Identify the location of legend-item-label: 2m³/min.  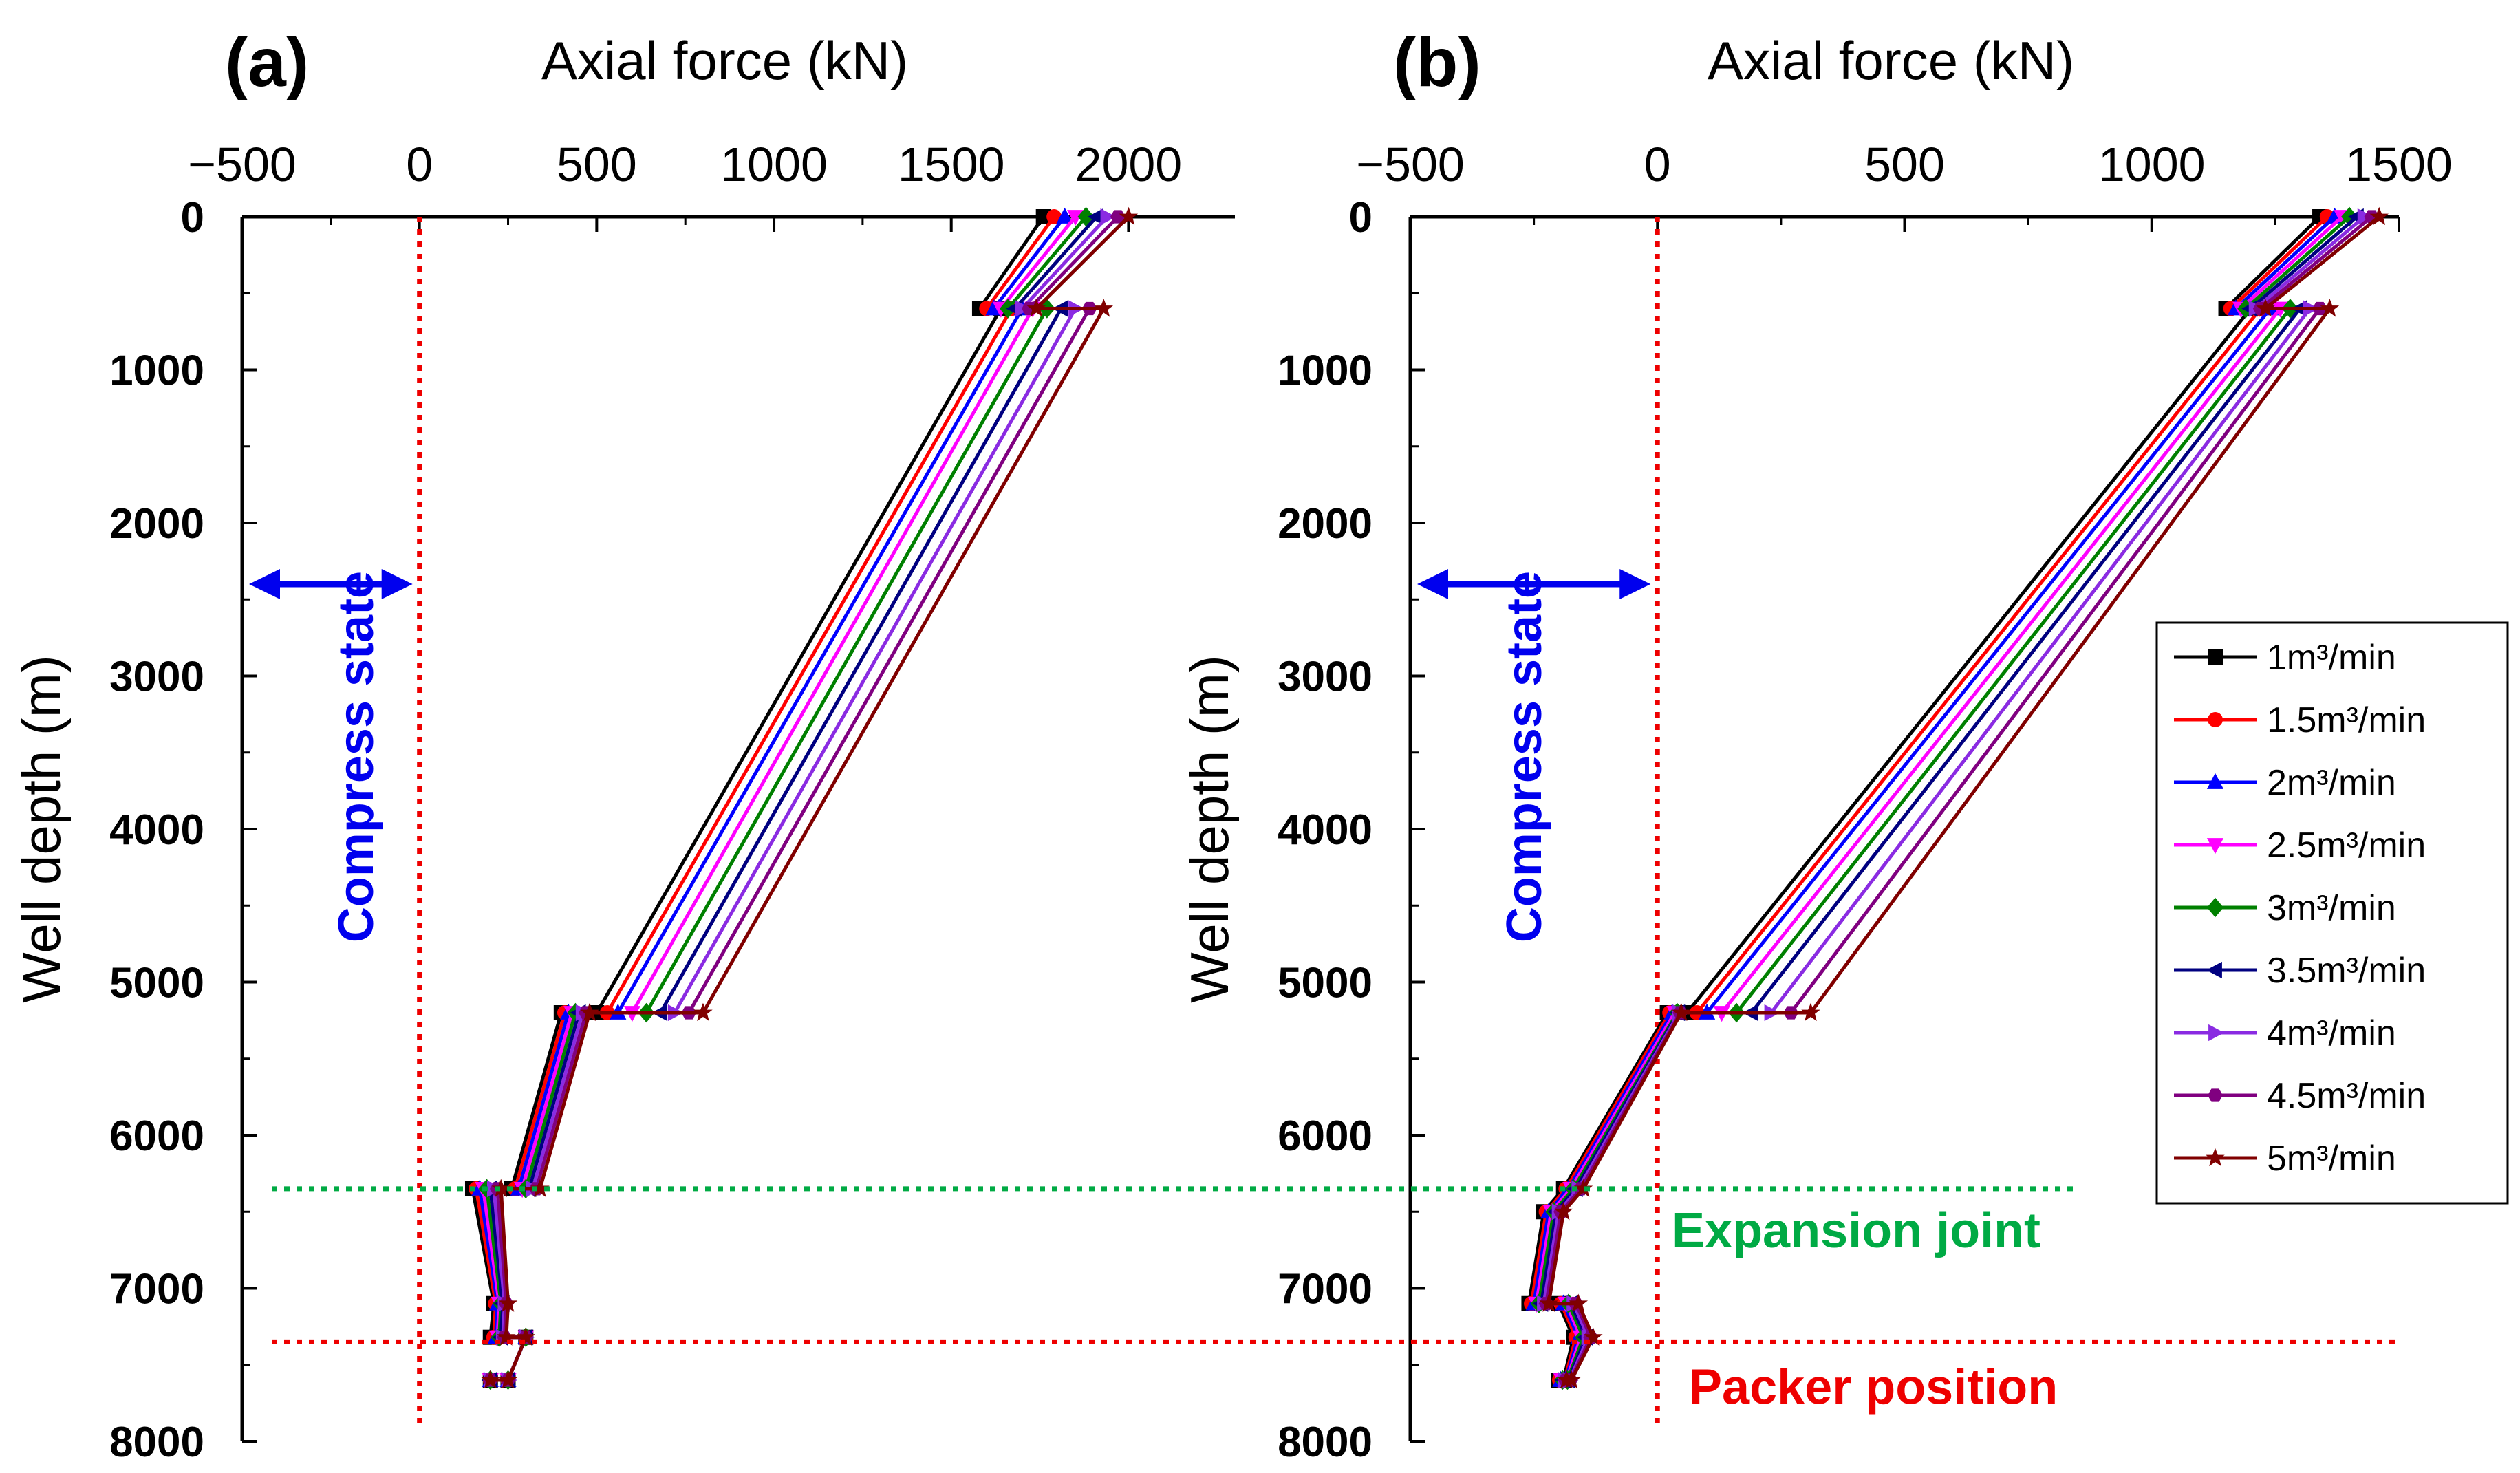
(2331, 783).